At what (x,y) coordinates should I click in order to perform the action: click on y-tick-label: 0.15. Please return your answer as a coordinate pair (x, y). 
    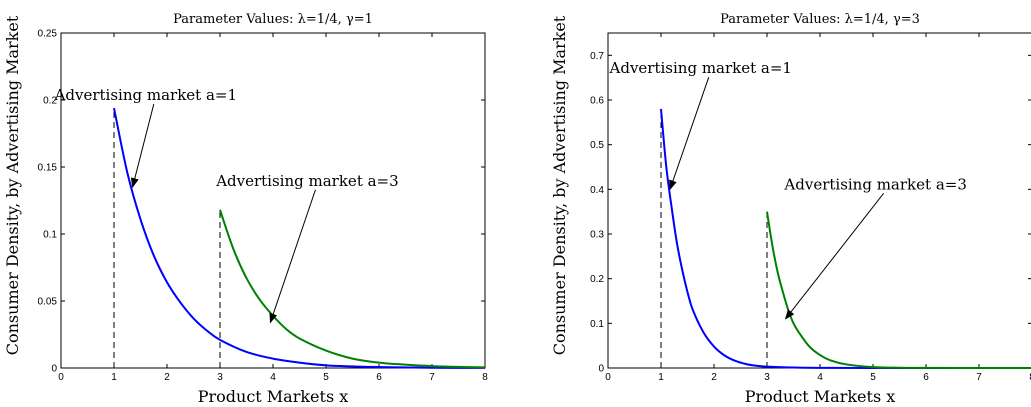
    Looking at the image, I should click on (48, 168).